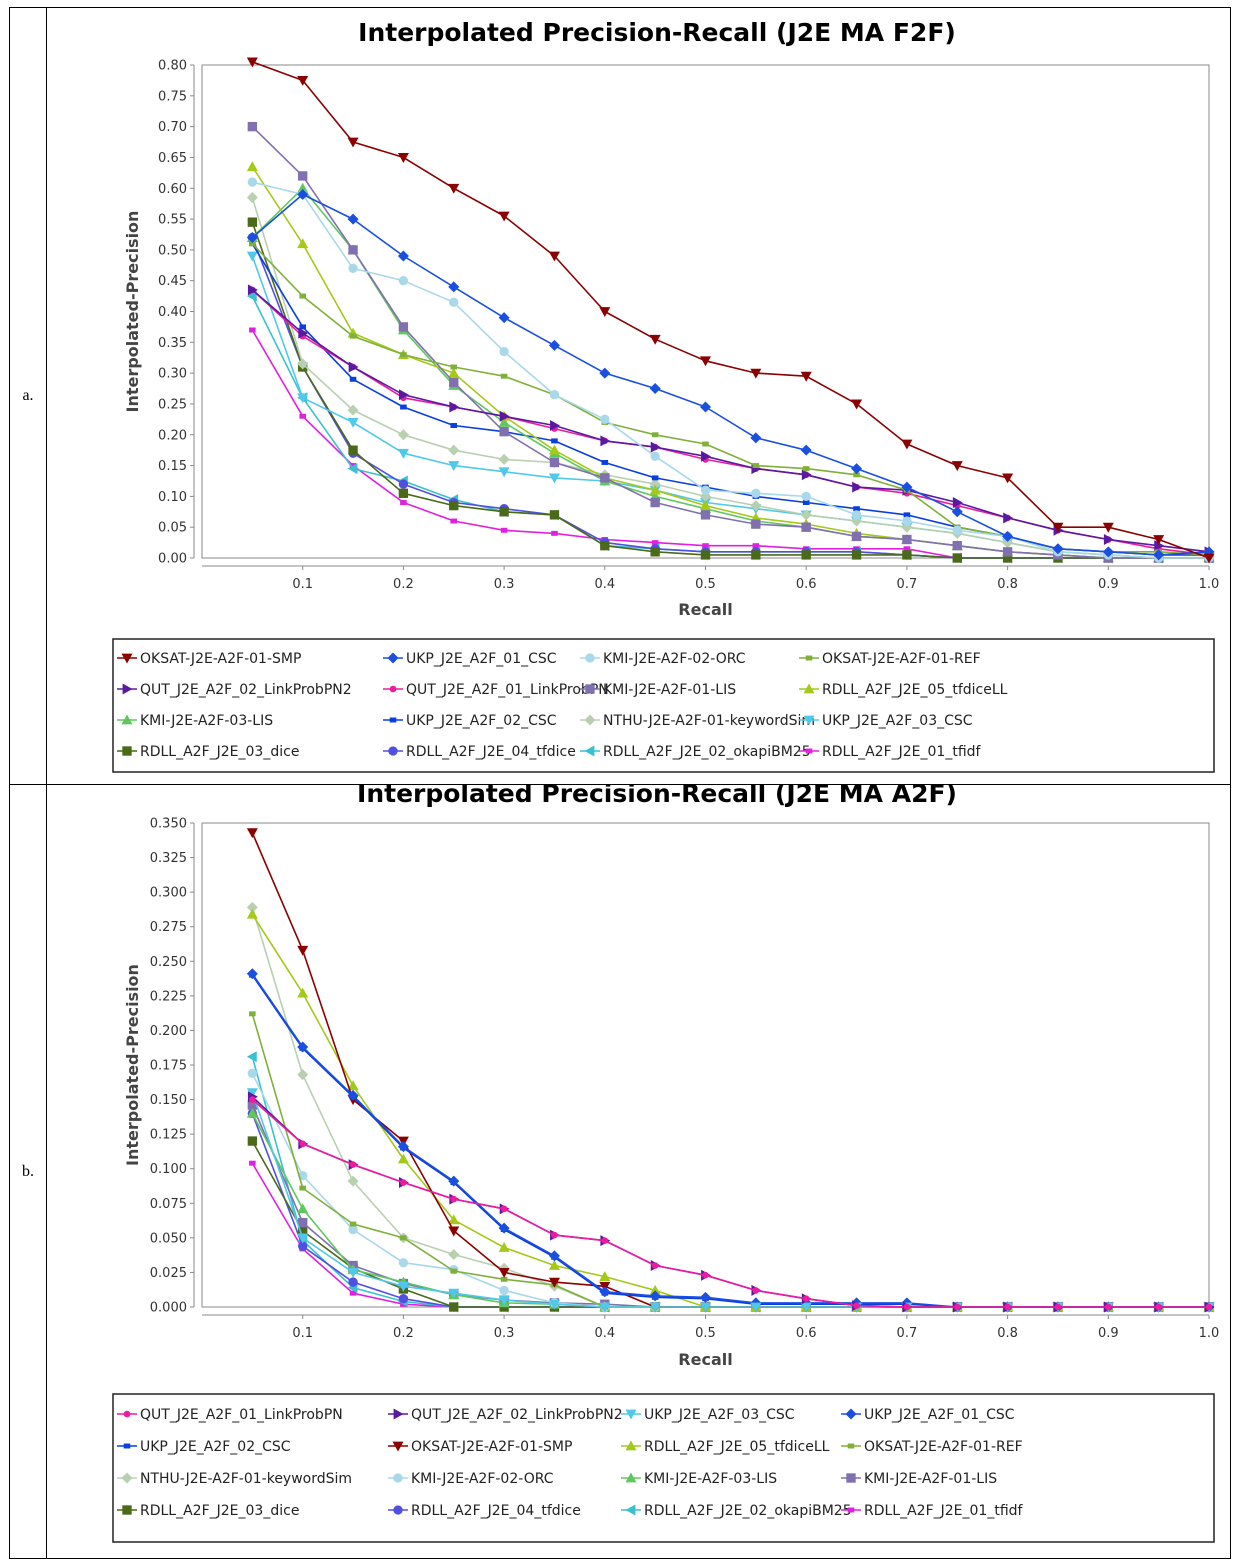  What do you see at coordinates (241, 1415) in the screenshot?
I see `legend-label: QUT_J2E_A2F_01_LinkProbPN` at bounding box center [241, 1415].